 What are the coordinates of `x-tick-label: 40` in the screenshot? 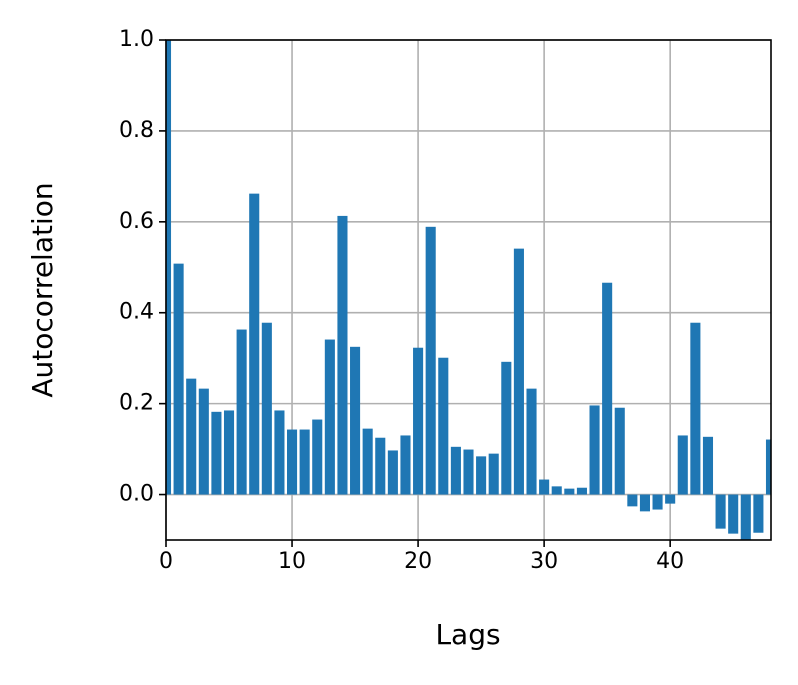 It's located at (670, 561).